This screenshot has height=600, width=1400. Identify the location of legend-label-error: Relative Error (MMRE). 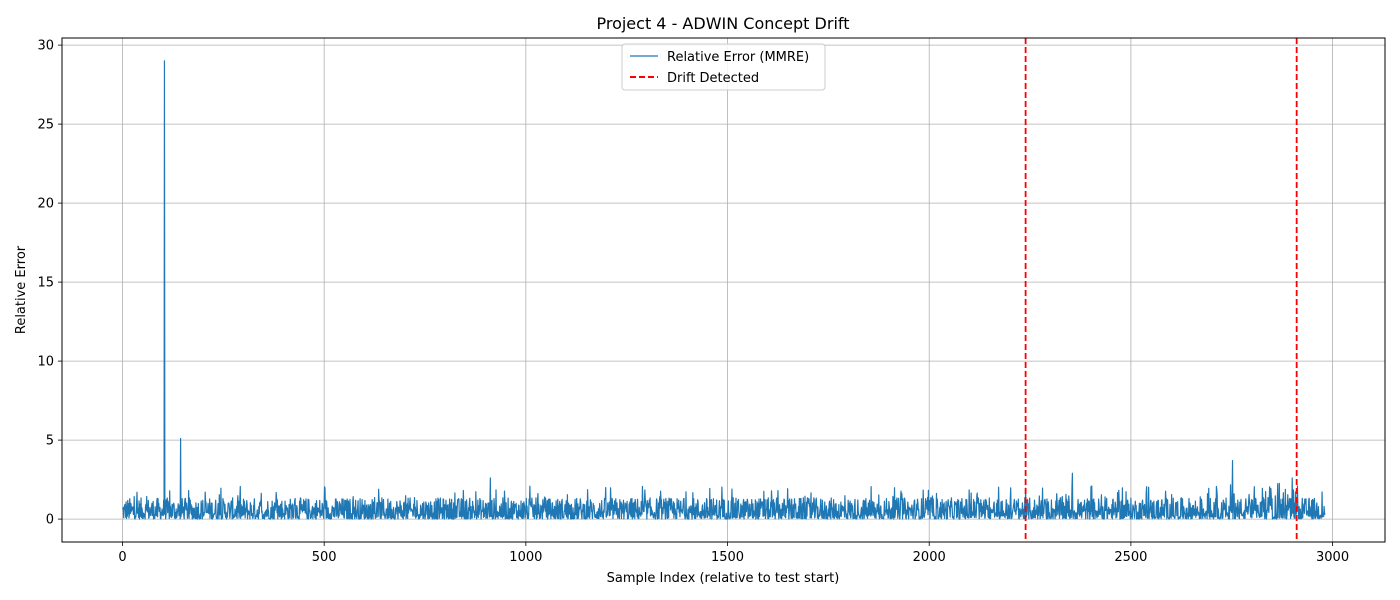
(738, 57).